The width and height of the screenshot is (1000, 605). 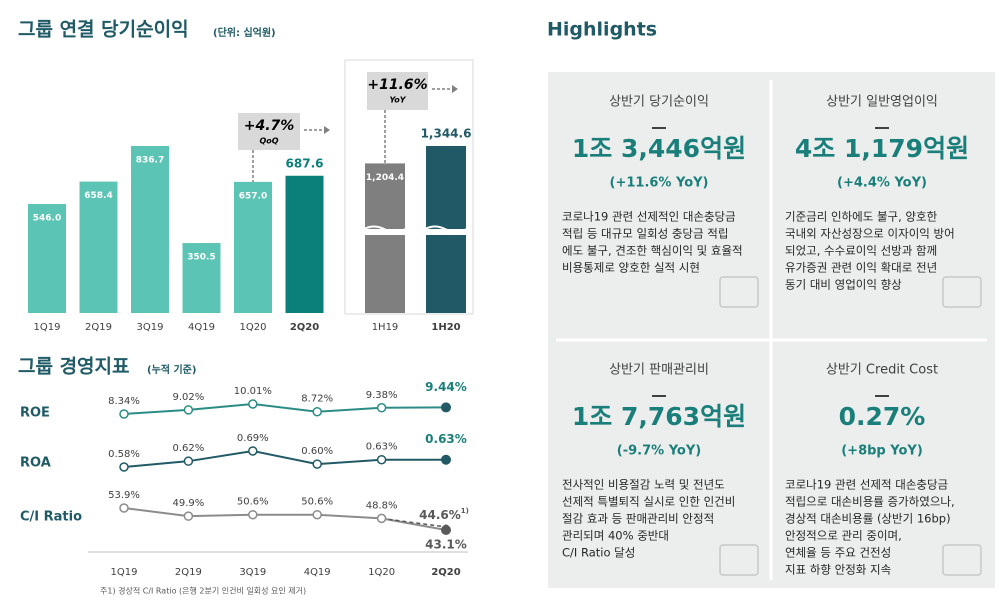 What do you see at coordinates (47, 219) in the screenshot?
I see `value-label: 546.0` at bounding box center [47, 219].